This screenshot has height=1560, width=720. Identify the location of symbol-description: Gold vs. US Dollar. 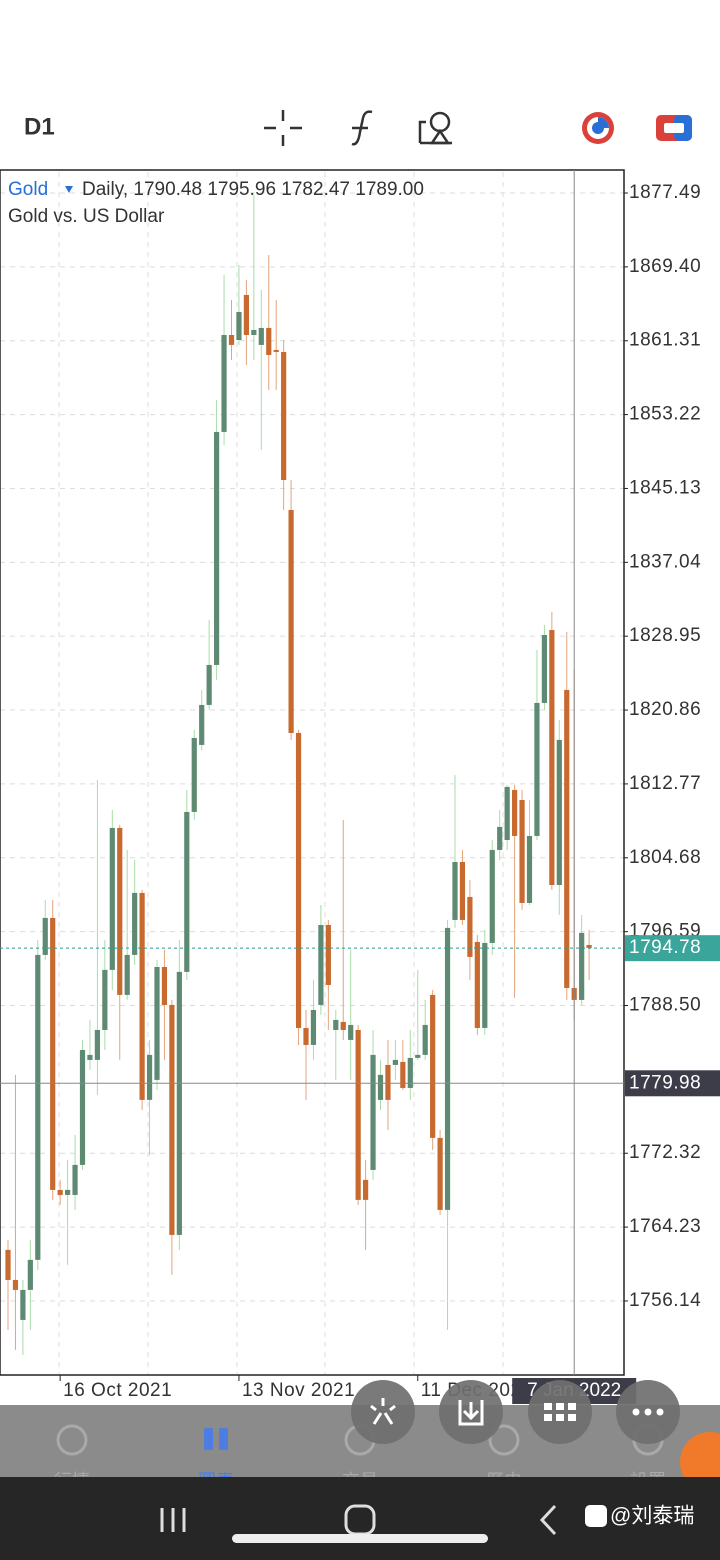
(86, 216).